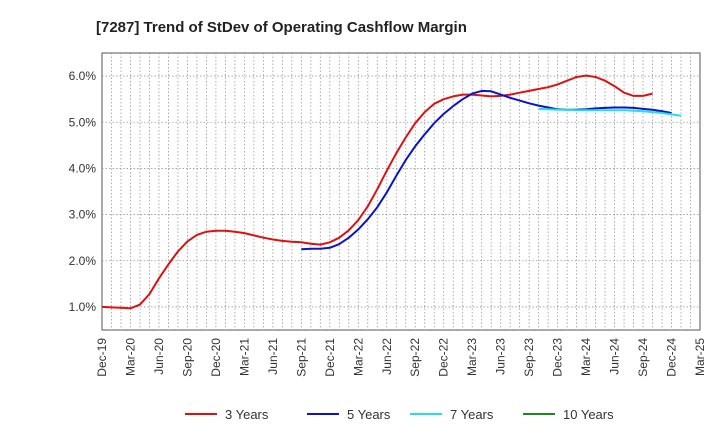 The image size is (720, 440). What do you see at coordinates (273, 356) in the screenshot?
I see `x-tick-label: Jun-21` at bounding box center [273, 356].